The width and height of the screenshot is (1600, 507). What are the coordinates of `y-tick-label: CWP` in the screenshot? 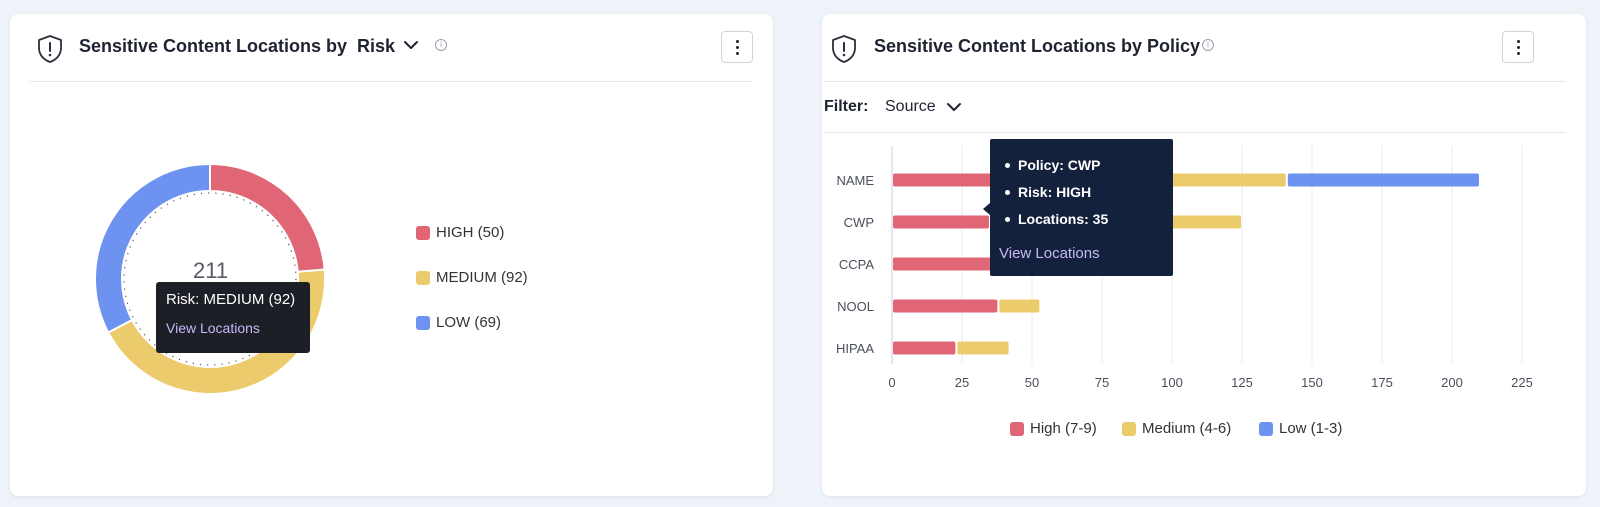 It's located at (859, 222).